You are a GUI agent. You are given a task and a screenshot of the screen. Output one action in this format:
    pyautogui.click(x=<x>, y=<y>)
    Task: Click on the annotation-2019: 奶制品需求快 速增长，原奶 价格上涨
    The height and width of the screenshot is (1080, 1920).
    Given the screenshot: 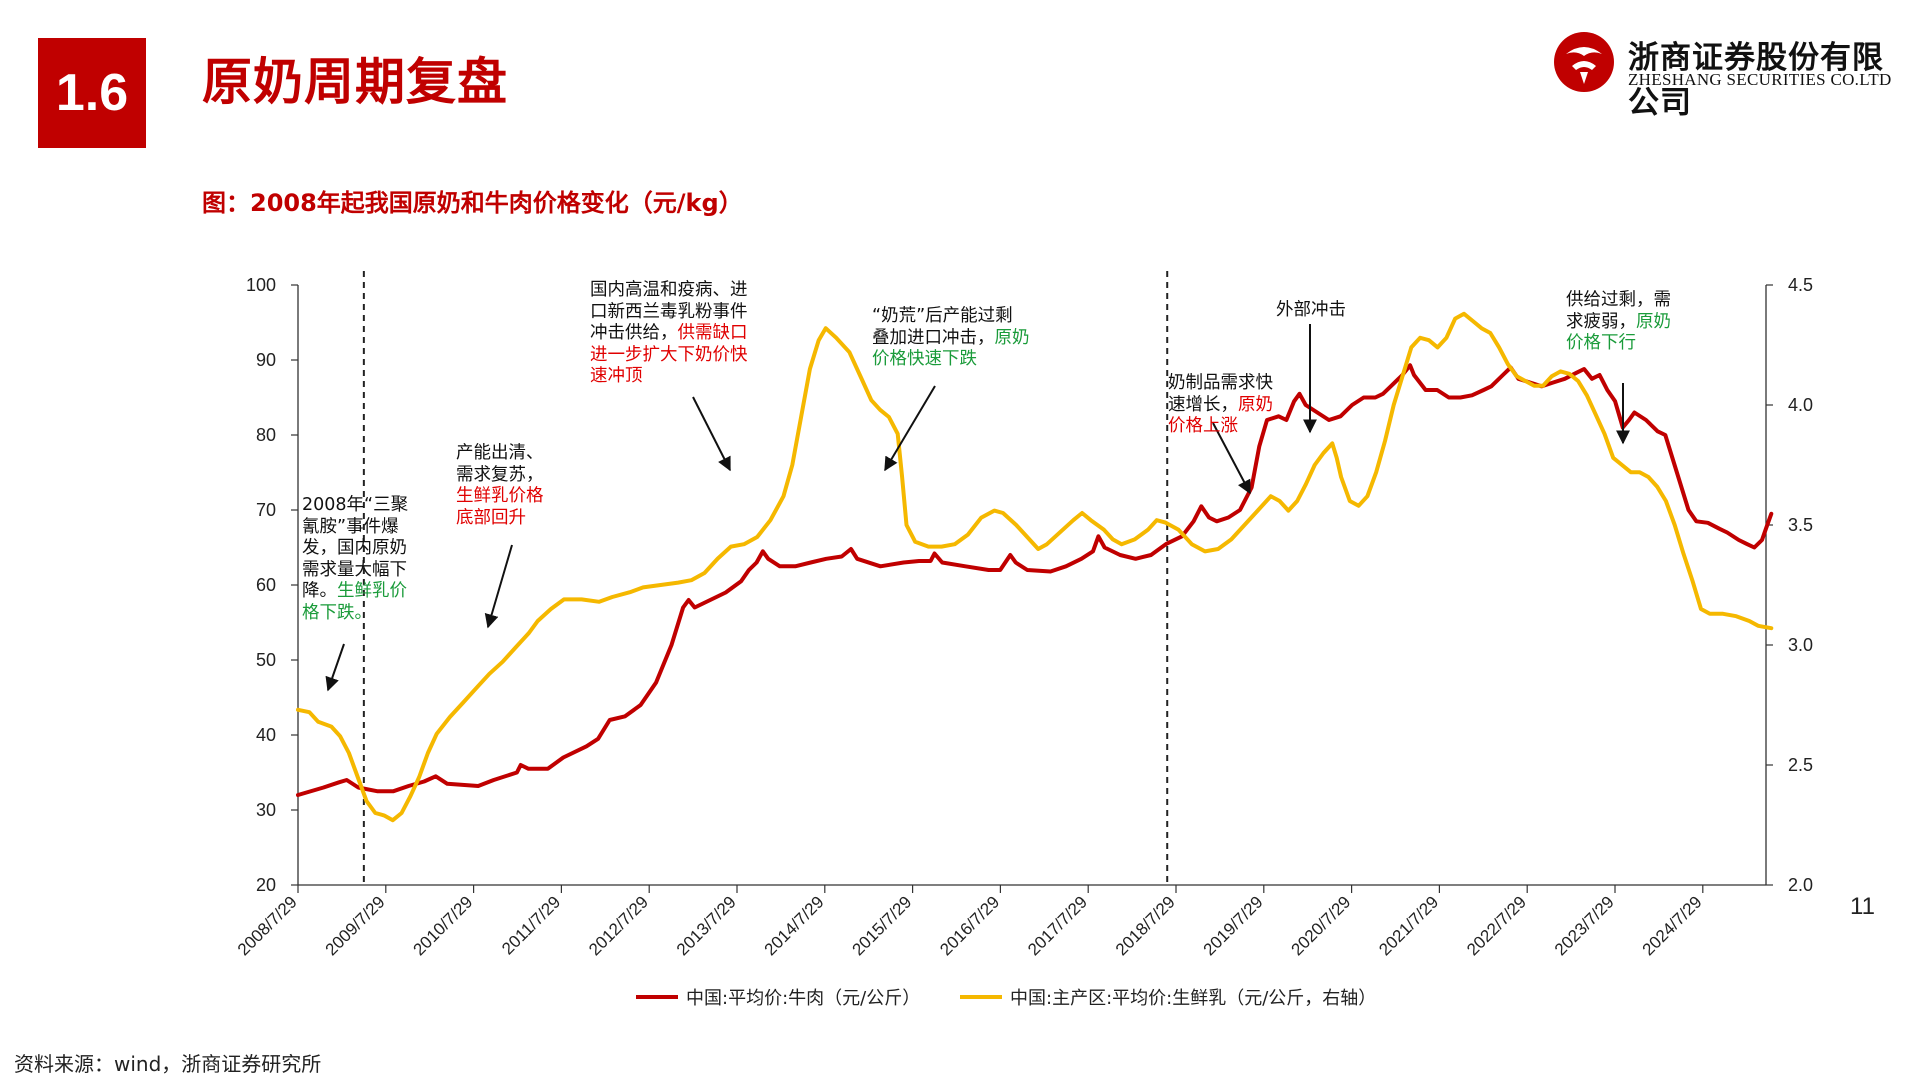 What is the action you would take?
    pyautogui.click(x=1220, y=405)
    